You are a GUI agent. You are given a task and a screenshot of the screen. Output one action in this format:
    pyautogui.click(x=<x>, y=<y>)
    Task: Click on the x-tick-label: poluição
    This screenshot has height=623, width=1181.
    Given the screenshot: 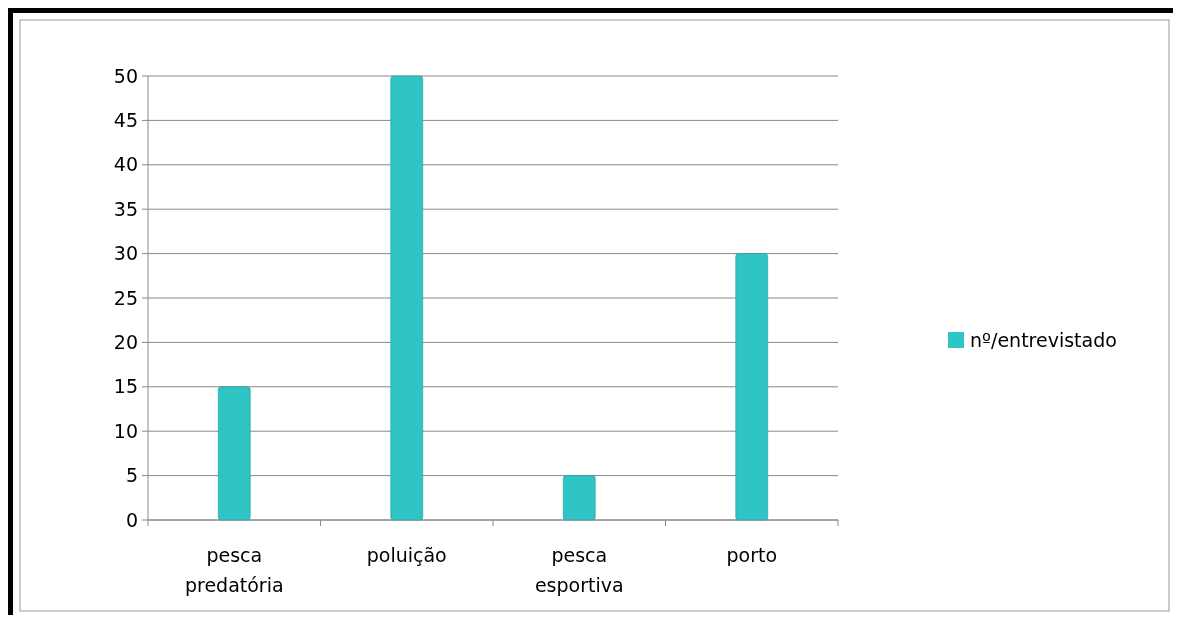 What is the action you would take?
    pyautogui.click(x=406, y=555)
    